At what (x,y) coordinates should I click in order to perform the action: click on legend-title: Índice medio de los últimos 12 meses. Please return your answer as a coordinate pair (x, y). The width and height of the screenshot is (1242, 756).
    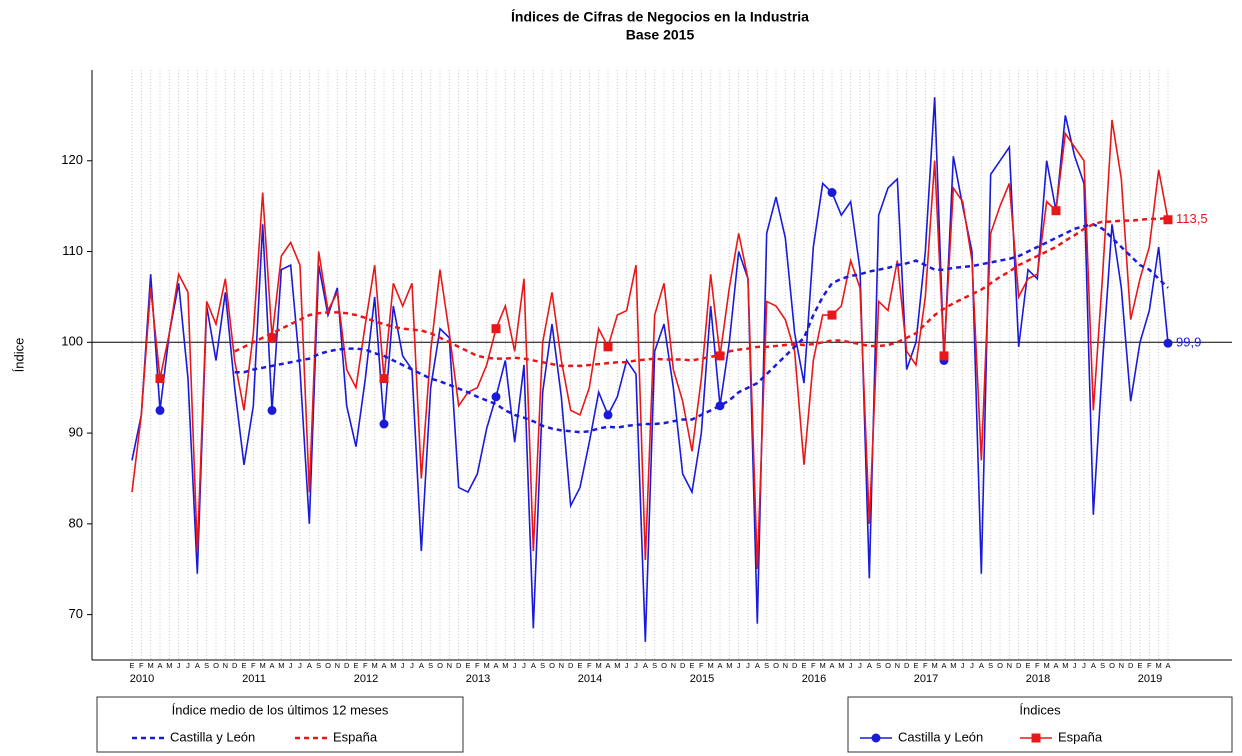
    Looking at the image, I should click on (280, 709).